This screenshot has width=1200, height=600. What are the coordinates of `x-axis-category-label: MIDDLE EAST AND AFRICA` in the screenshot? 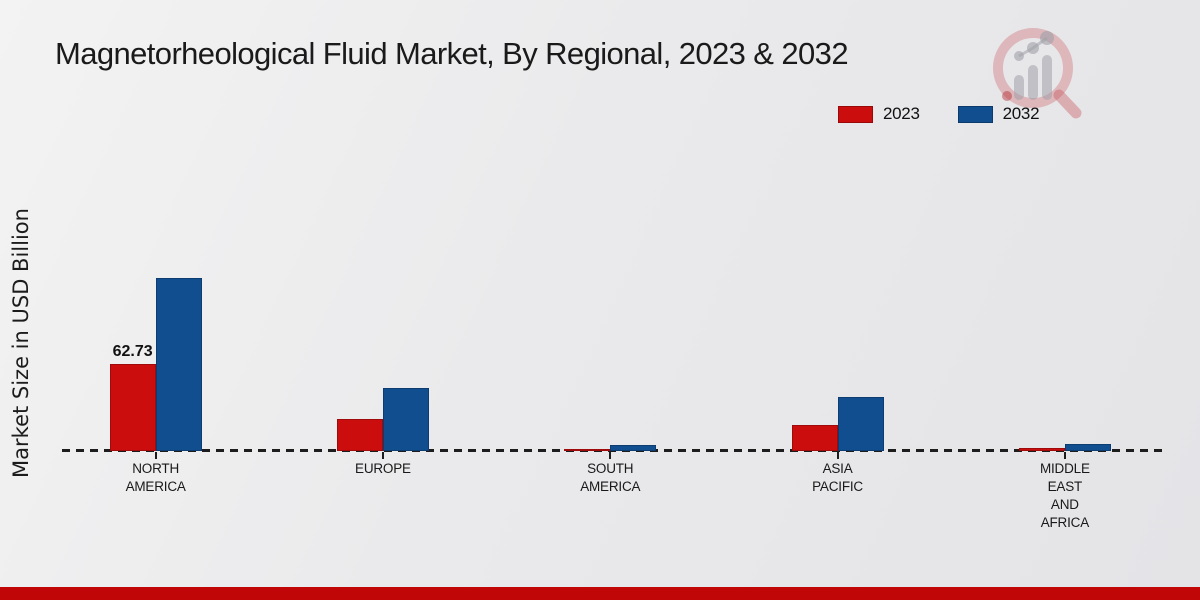 It's located at (1064, 495).